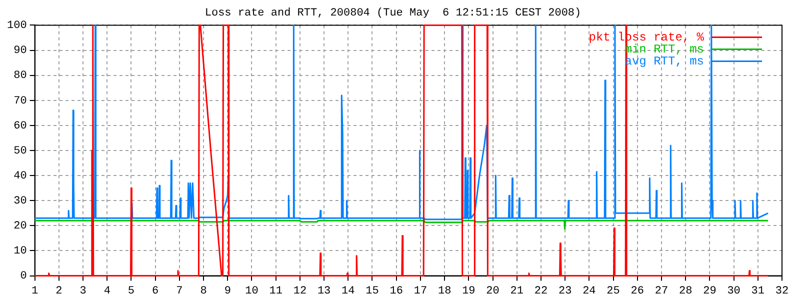 This screenshot has width=800, height=300. What do you see at coordinates (445, 291) in the screenshot?
I see `x-tick-label: 18` at bounding box center [445, 291].